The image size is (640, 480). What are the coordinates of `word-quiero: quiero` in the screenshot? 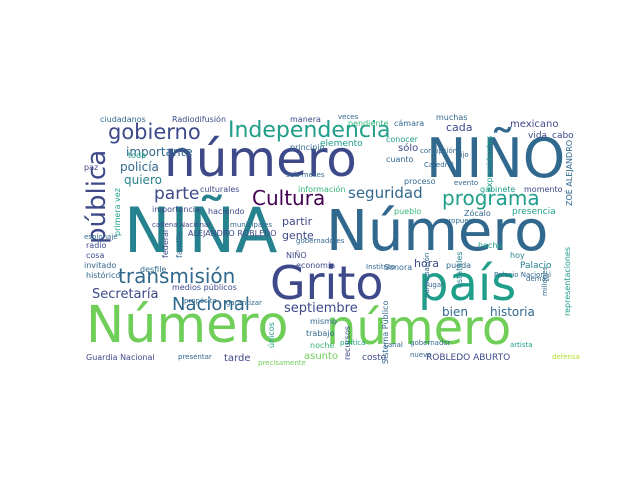 It's located at (143, 180).